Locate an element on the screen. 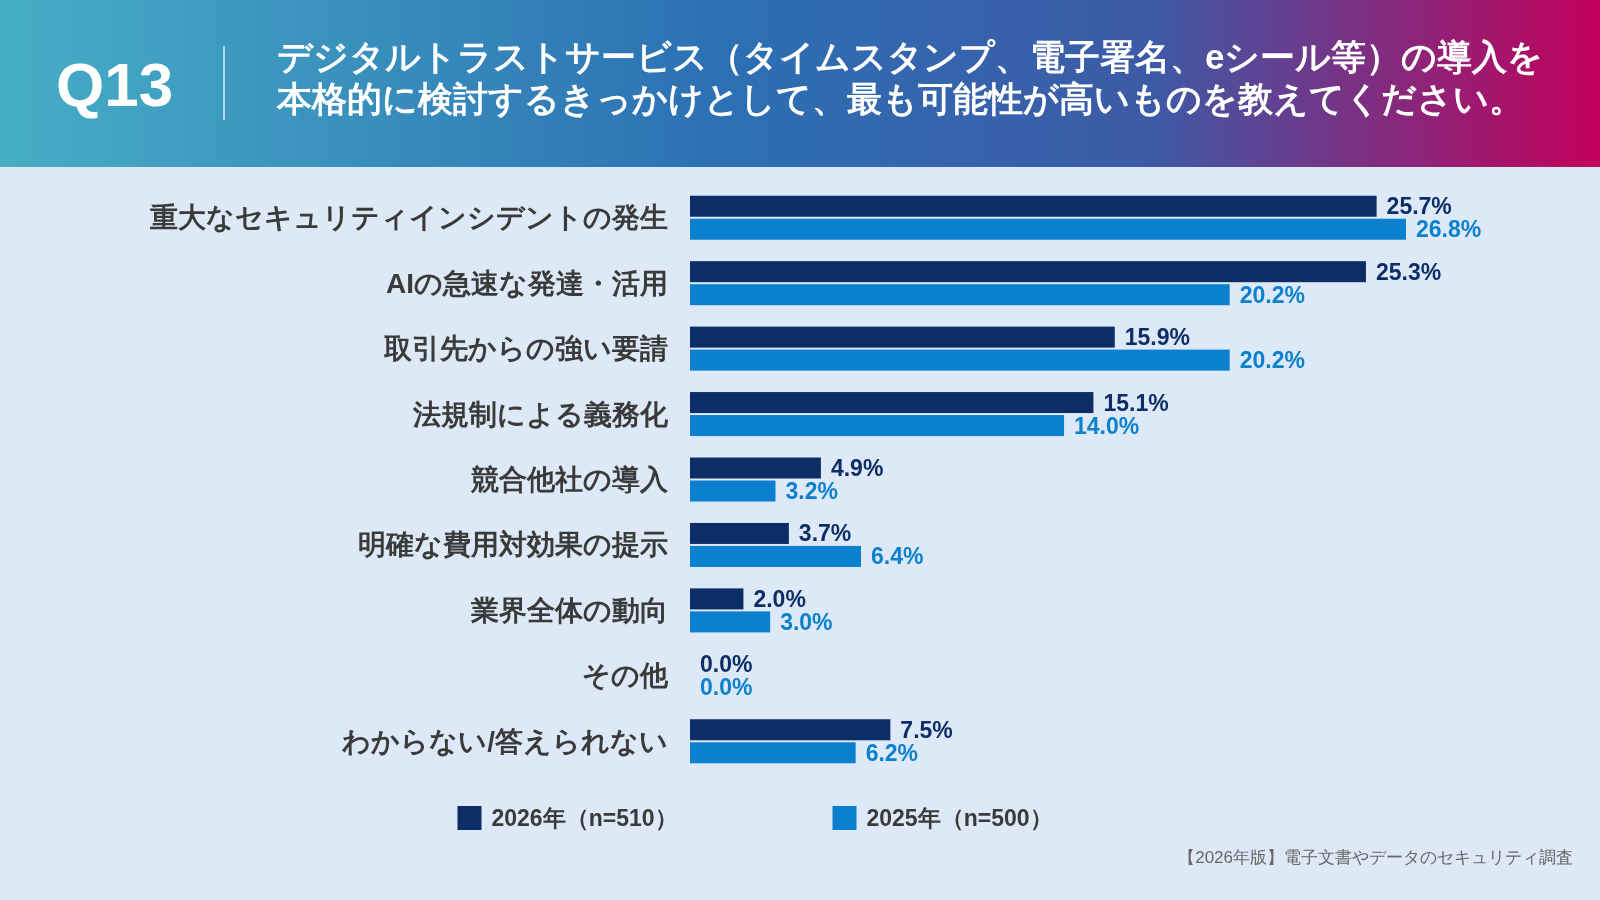  data-label: 6.4% is located at coordinates (897, 556).